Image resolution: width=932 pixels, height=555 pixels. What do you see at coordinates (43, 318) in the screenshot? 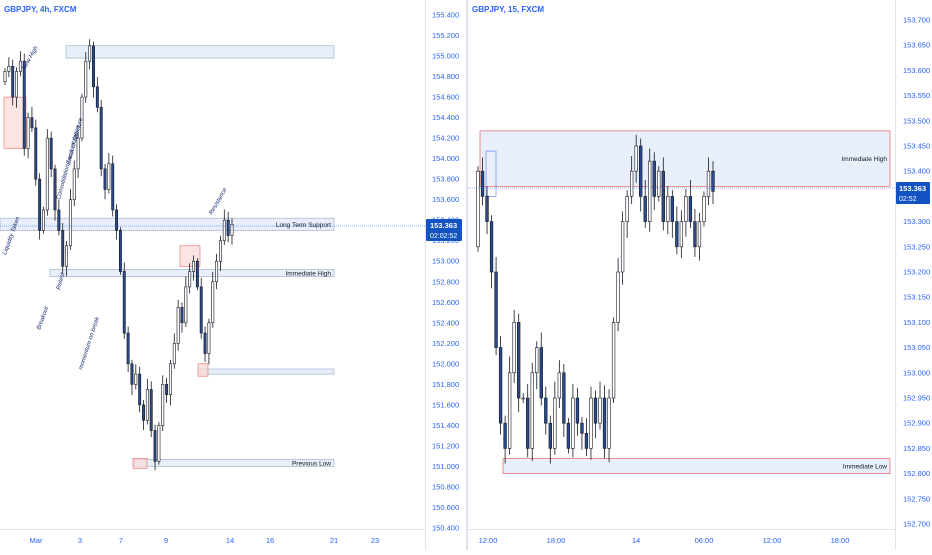
I see `annotation-text: Breakout` at bounding box center [43, 318].